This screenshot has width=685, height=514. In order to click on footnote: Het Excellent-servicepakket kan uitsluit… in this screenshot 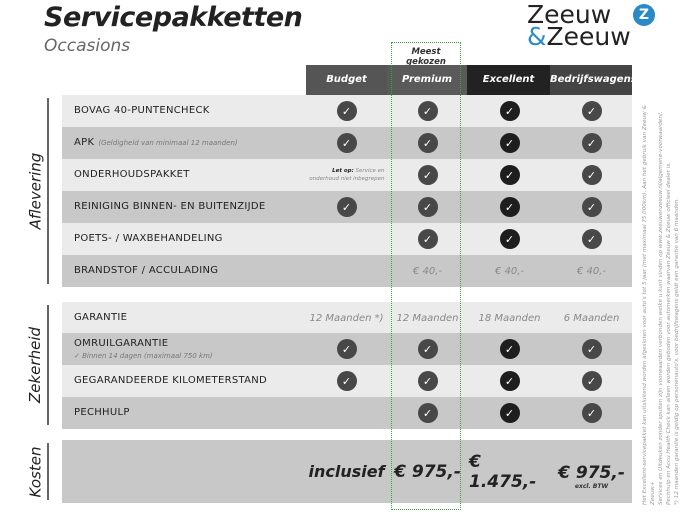, I will do `click(661, 305)`.